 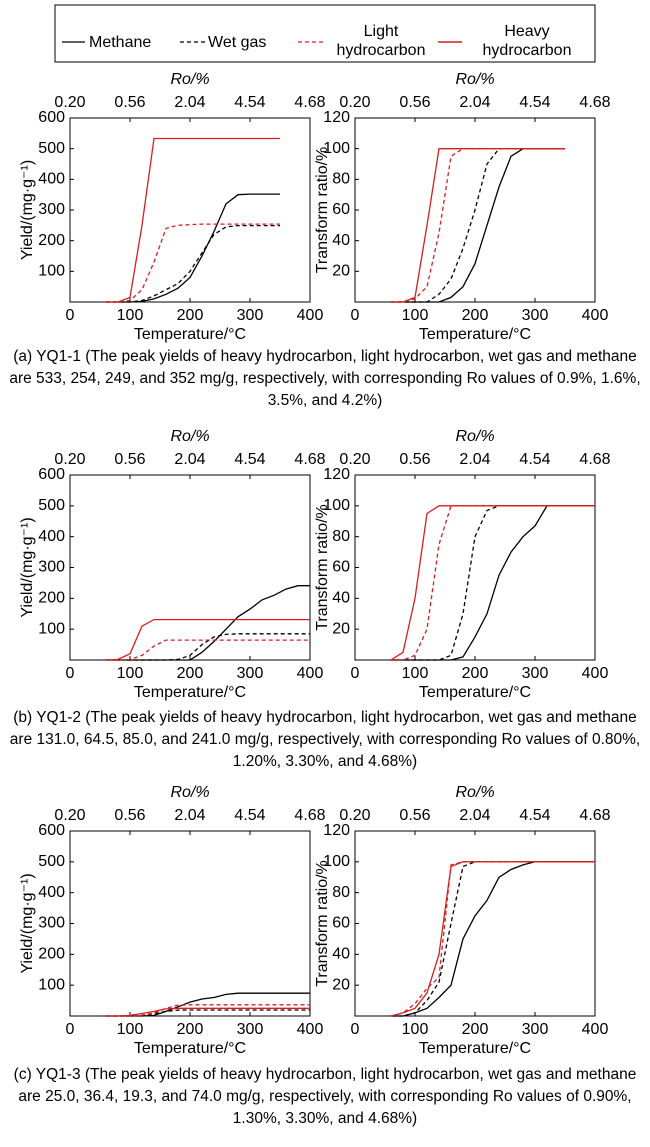 I want to click on y-tick-label: 500, so click(x=51, y=861).